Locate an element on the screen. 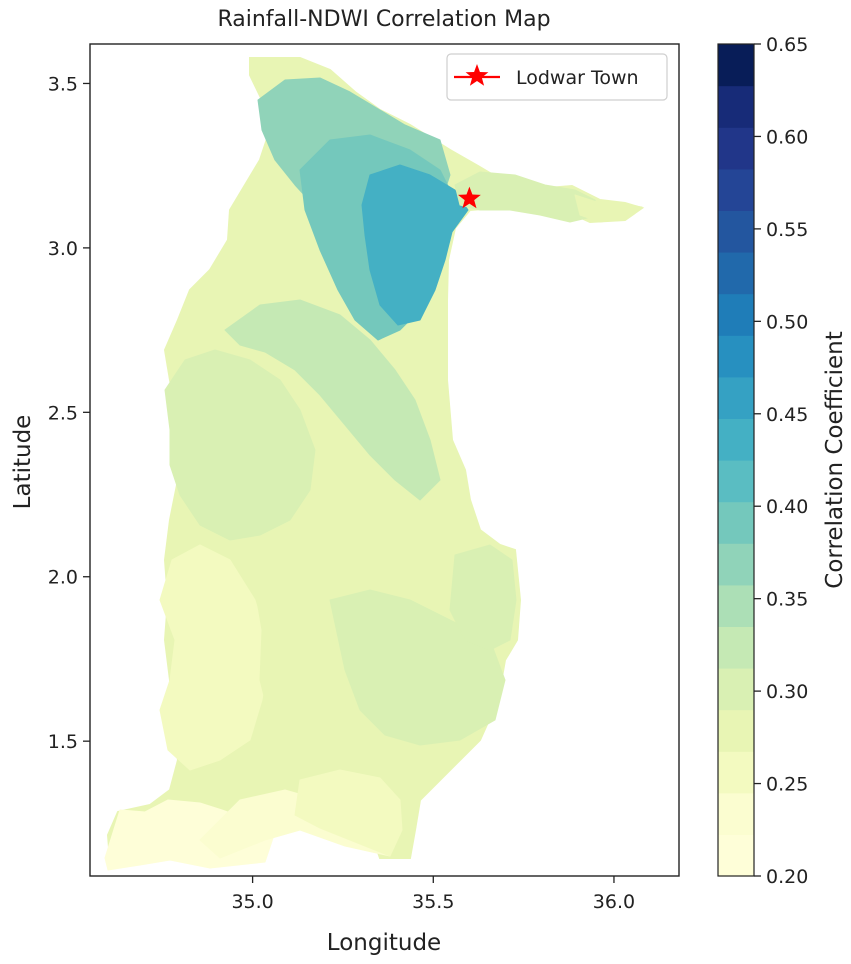 Image resolution: width=851 pixels, height=964 pixels. x-tick-label: 35.0 is located at coordinates (252, 902).